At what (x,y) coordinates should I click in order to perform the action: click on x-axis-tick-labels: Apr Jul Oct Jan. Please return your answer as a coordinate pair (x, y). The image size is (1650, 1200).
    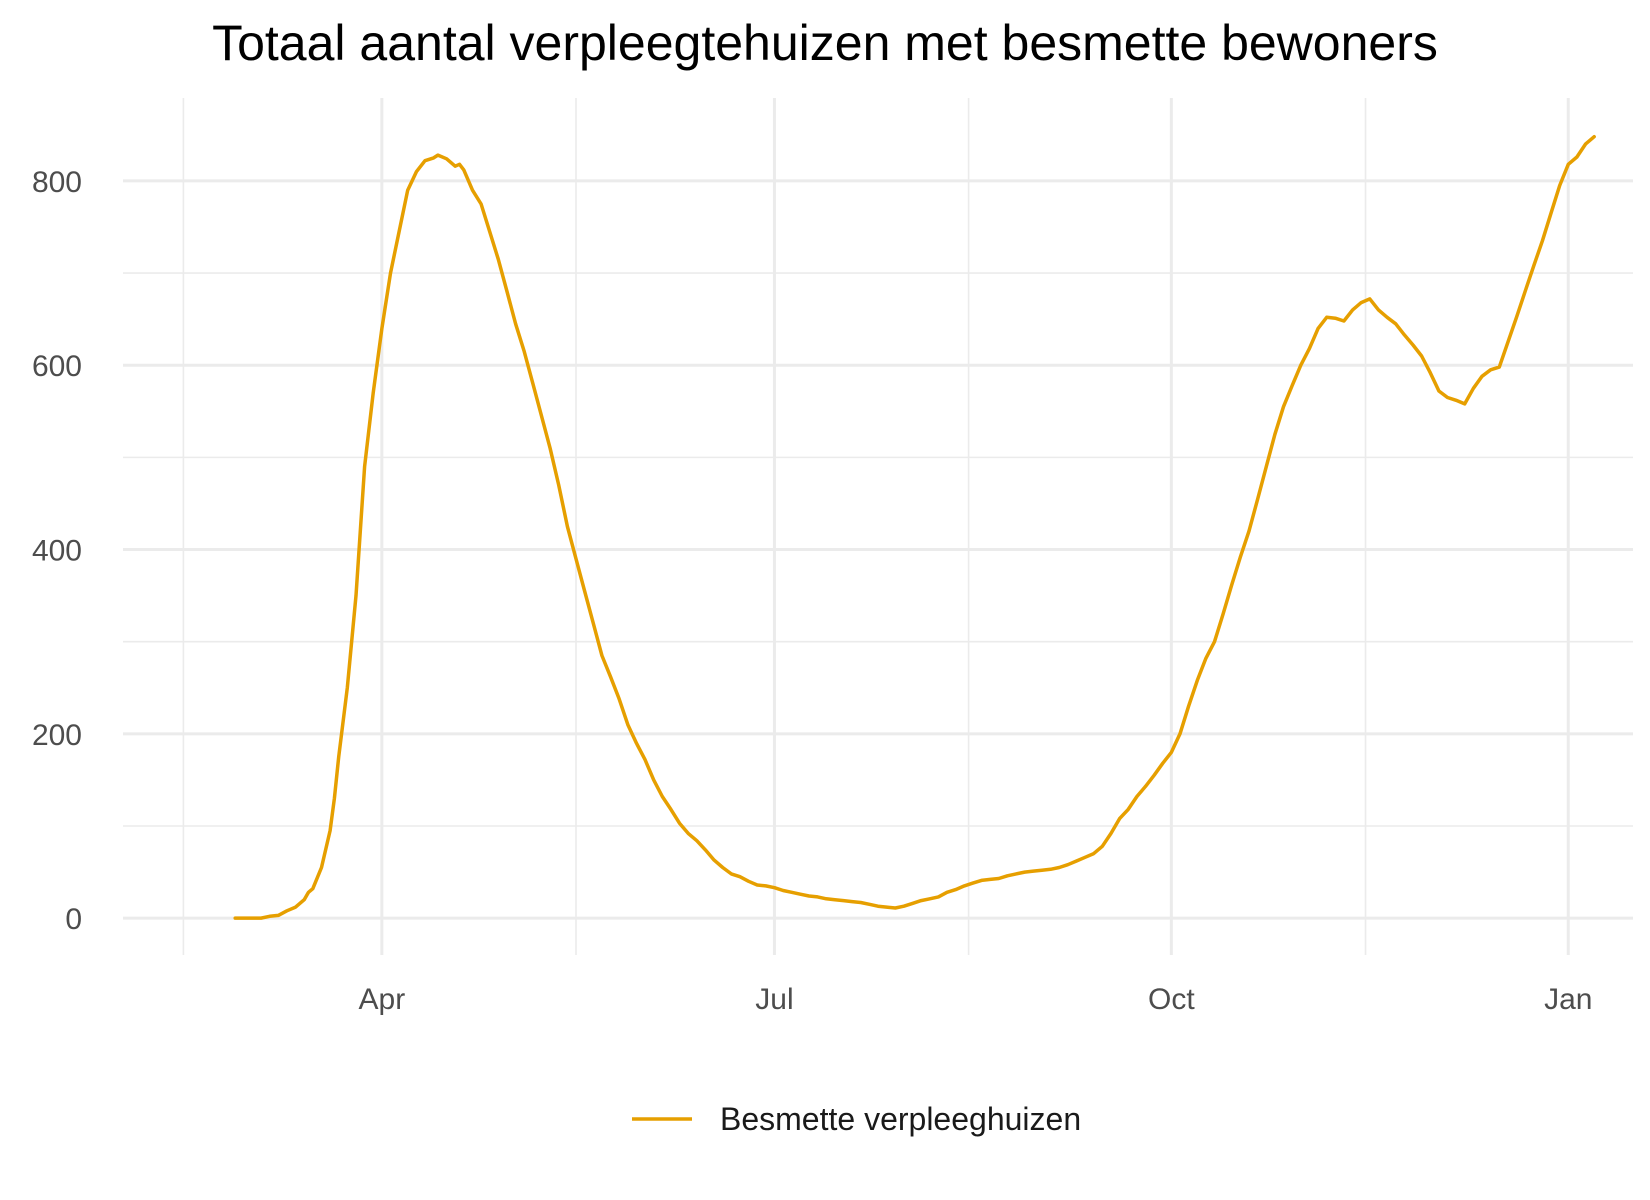
    Looking at the image, I should click on (976, 999).